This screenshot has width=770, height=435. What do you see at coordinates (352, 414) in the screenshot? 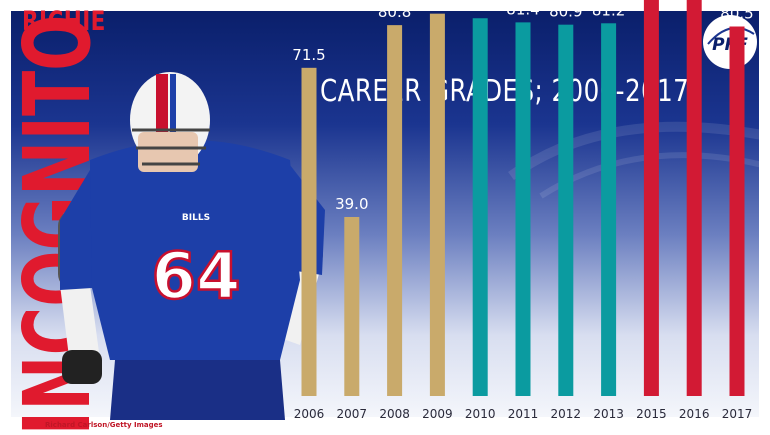
I see `category-label-2007: 2007` at bounding box center [352, 414].